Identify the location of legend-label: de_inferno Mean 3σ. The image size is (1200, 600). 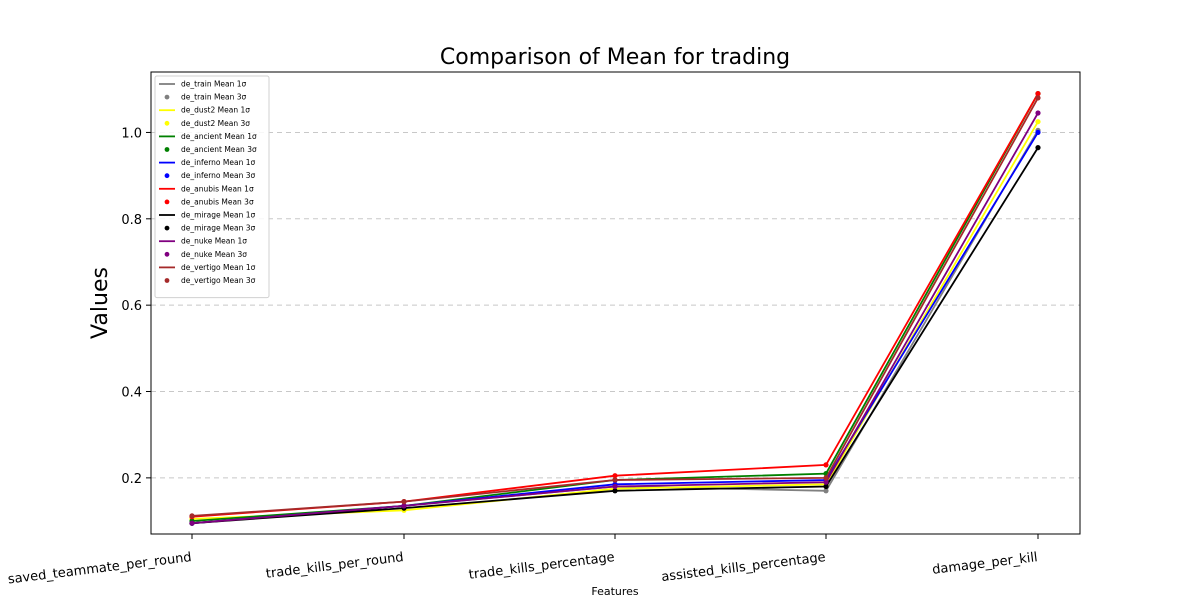
(218, 175).